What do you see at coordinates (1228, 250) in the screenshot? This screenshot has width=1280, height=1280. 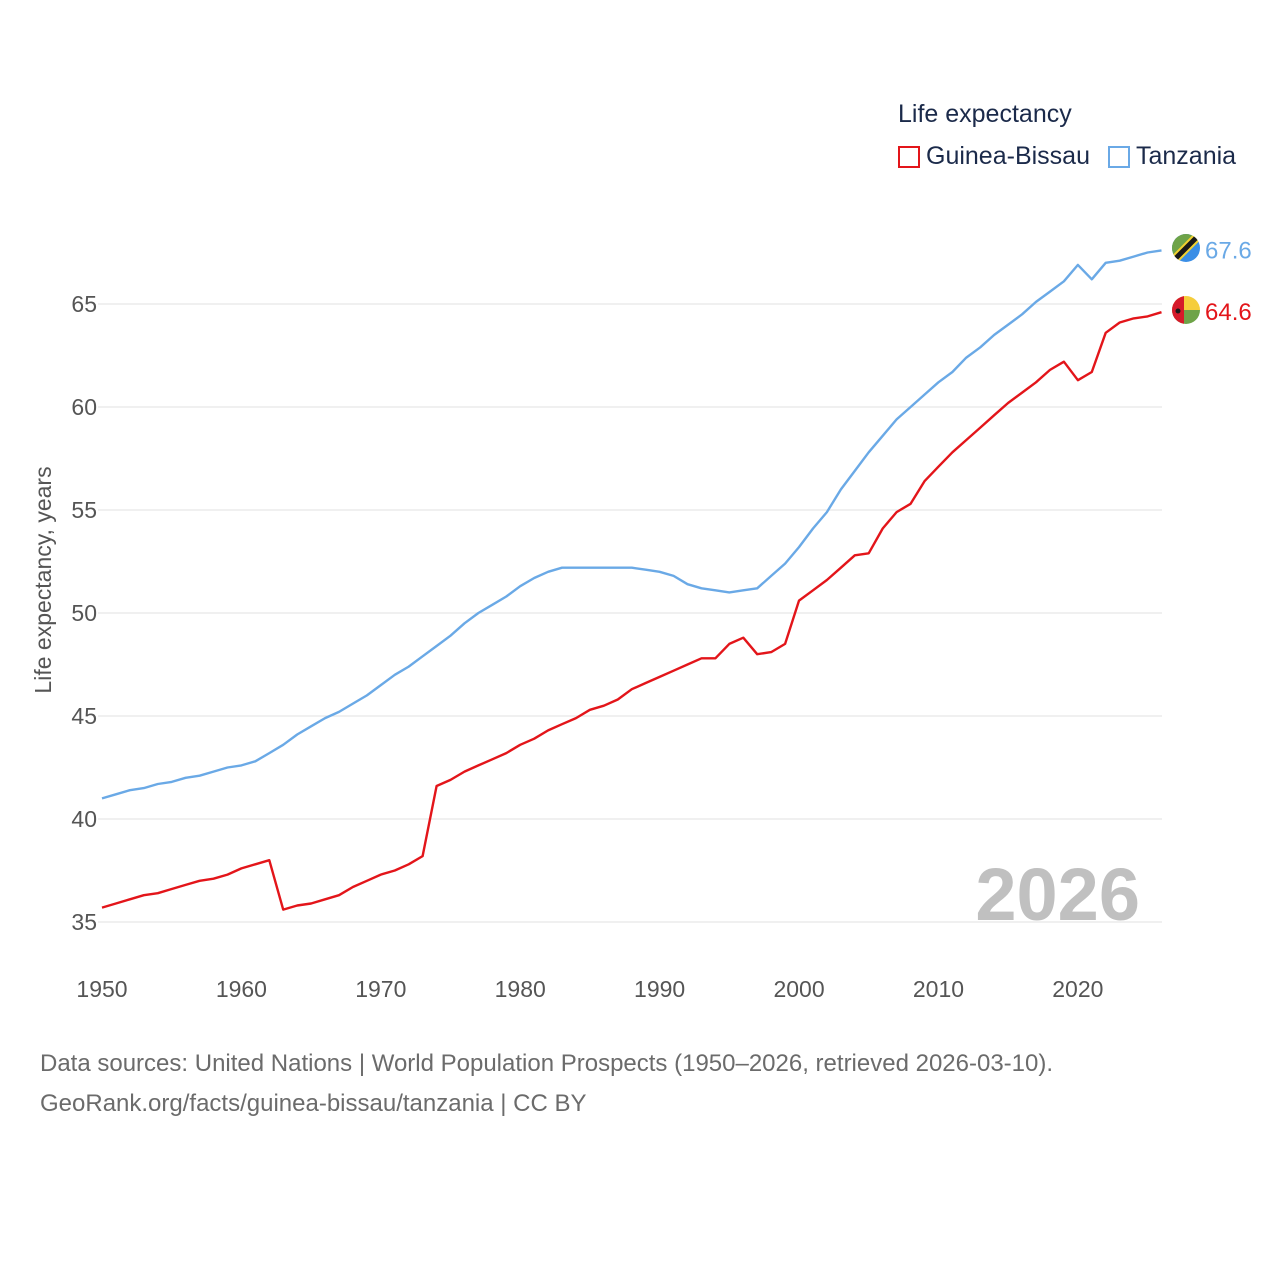 I see `end-label-tanzania: 67.6` at bounding box center [1228, 250].